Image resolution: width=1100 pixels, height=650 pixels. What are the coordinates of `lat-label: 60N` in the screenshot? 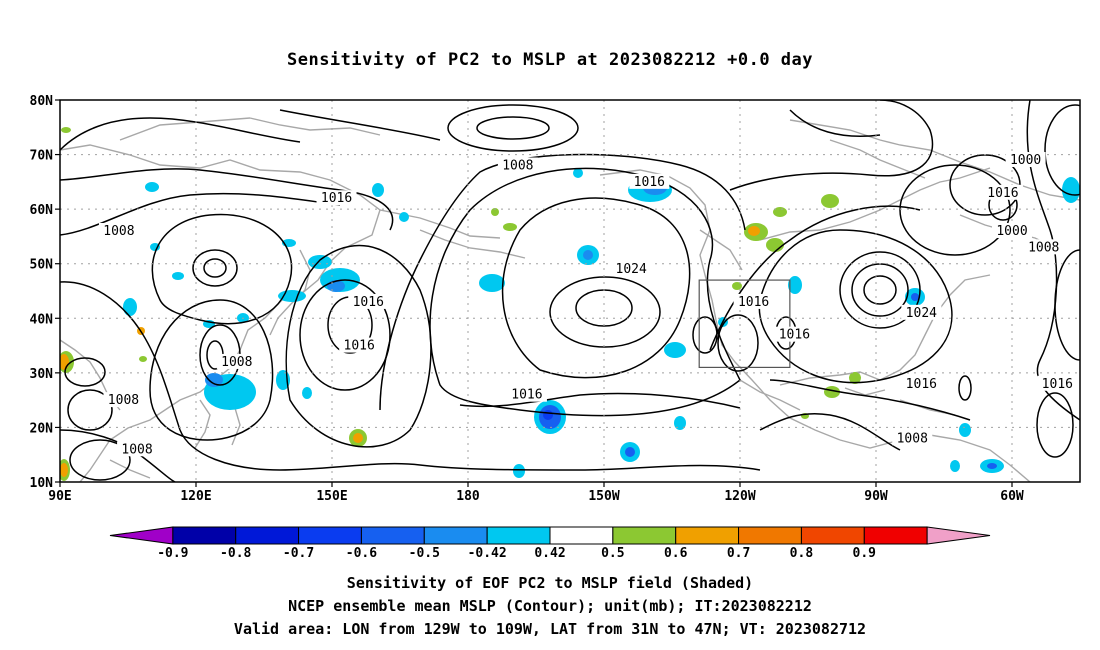 It's located at (42, 210).